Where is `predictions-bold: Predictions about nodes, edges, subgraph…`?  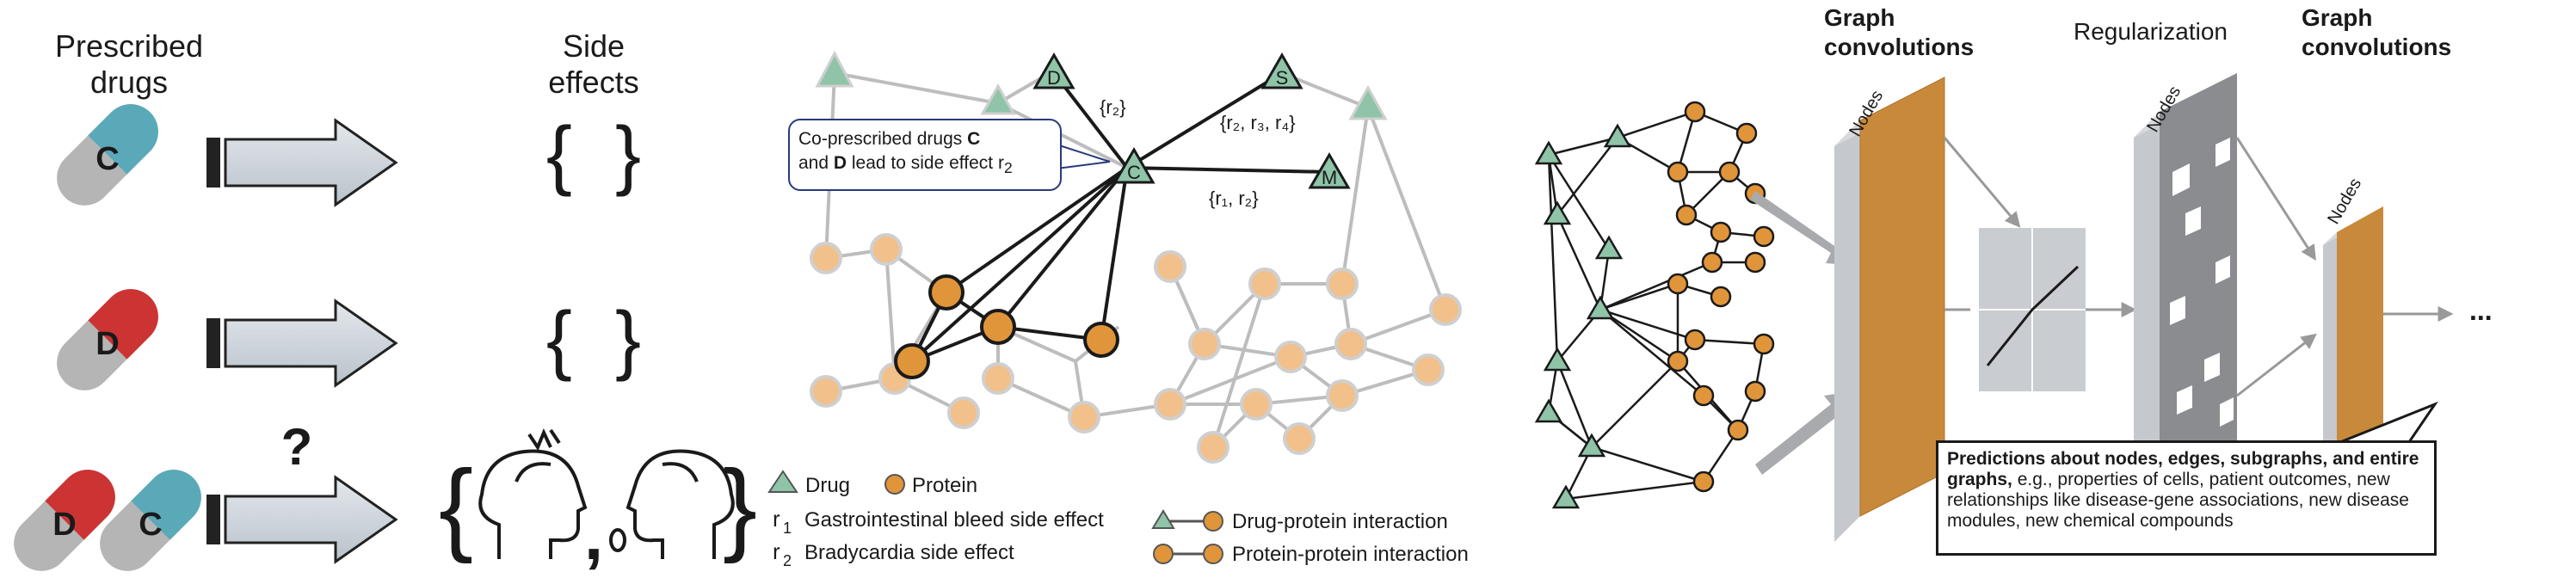
predictions-bold: Predictions about nodes, edges, subgraph… is located at coordinates (2183, 469).